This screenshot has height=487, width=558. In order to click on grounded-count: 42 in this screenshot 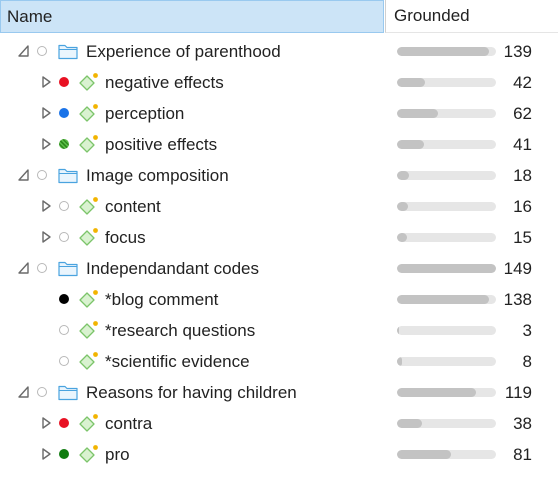, I will do `click(522, 82)`.